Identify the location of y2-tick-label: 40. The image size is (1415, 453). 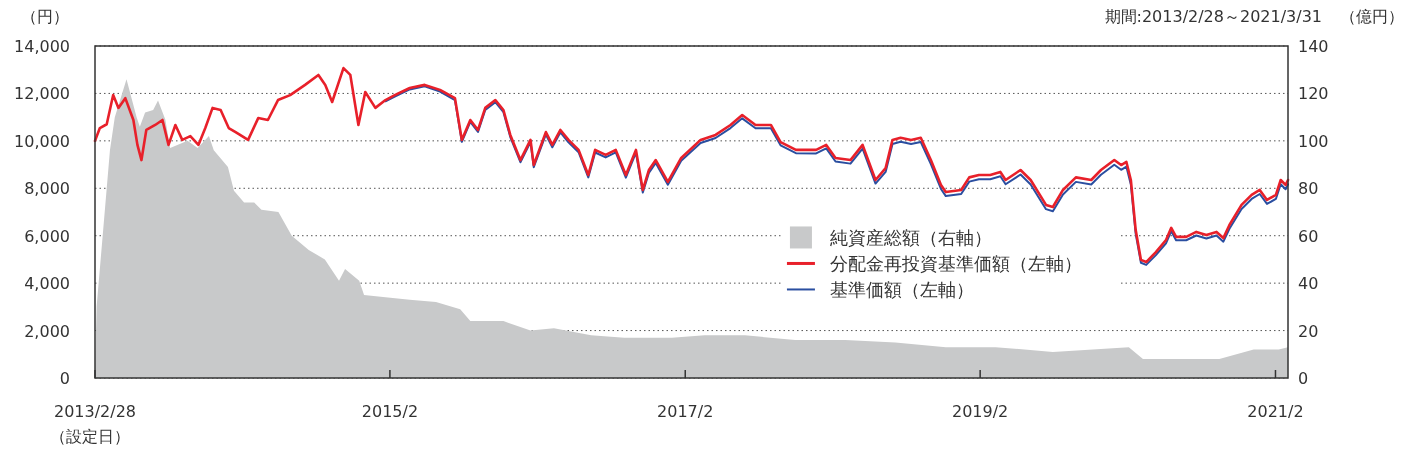
(1308, 284).